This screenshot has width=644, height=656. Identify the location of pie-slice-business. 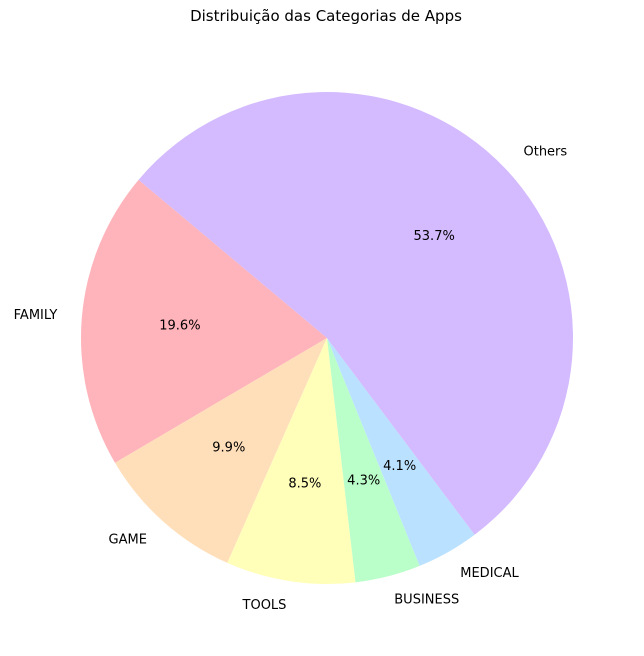
(373, 460).